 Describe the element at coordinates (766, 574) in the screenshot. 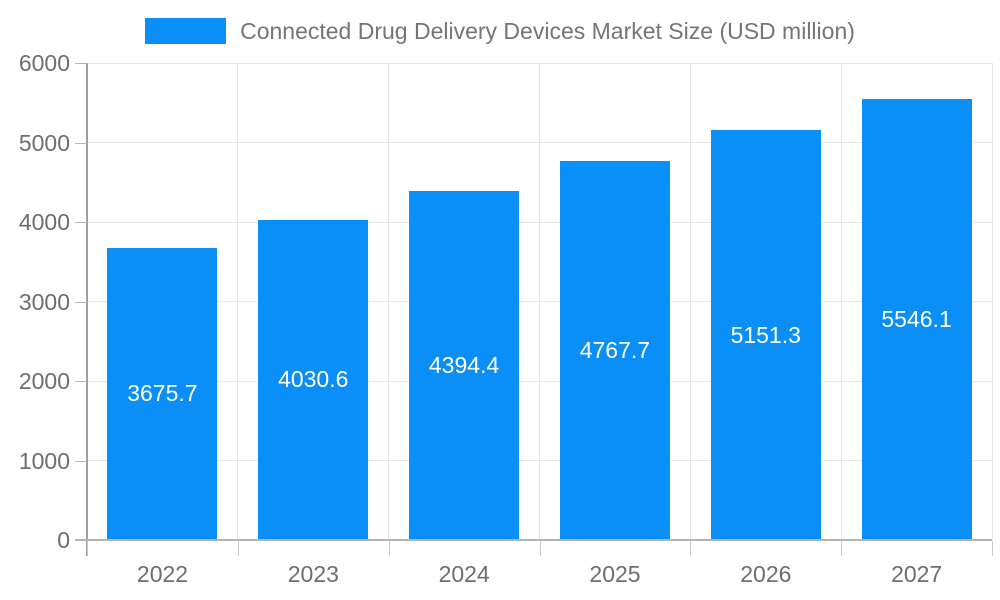

I see `x-tick-label: 2026` at that location.